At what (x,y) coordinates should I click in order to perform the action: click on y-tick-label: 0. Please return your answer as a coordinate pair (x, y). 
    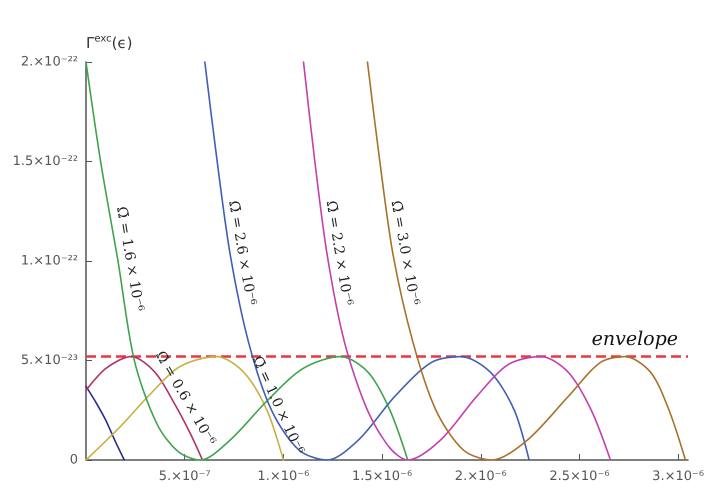
    Looking at the image, I should click on (74, 460).